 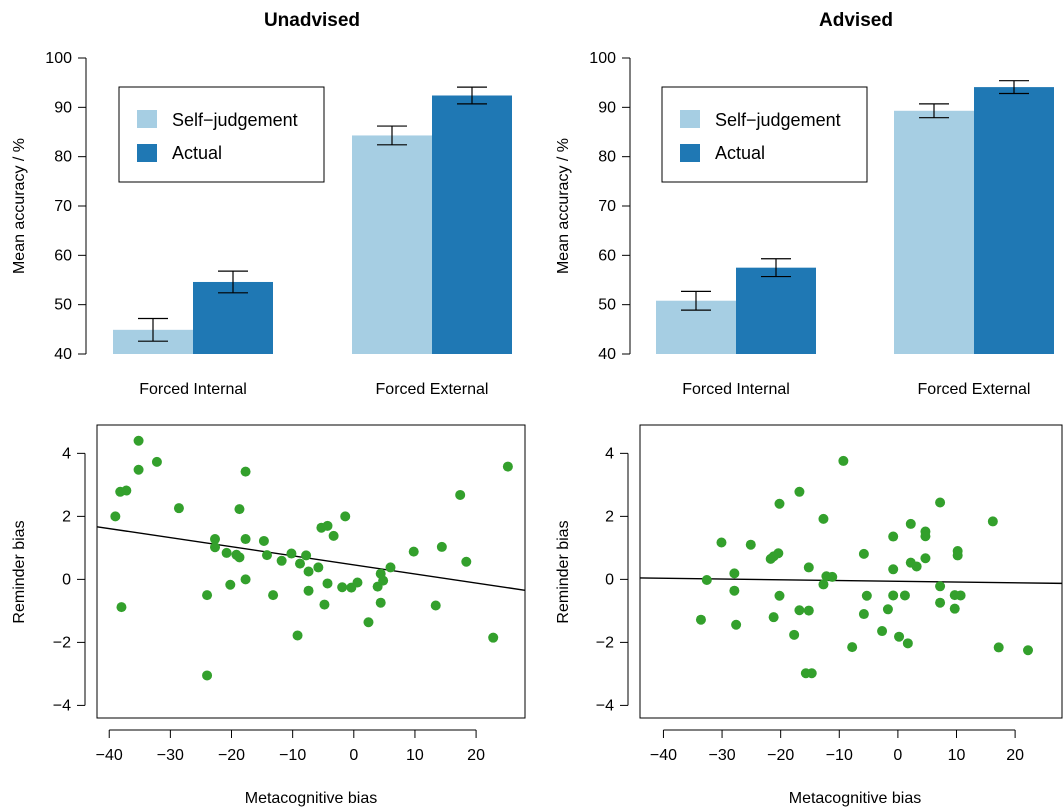 I want to click on x-tick-label: −10, so click(x=839, y=755).